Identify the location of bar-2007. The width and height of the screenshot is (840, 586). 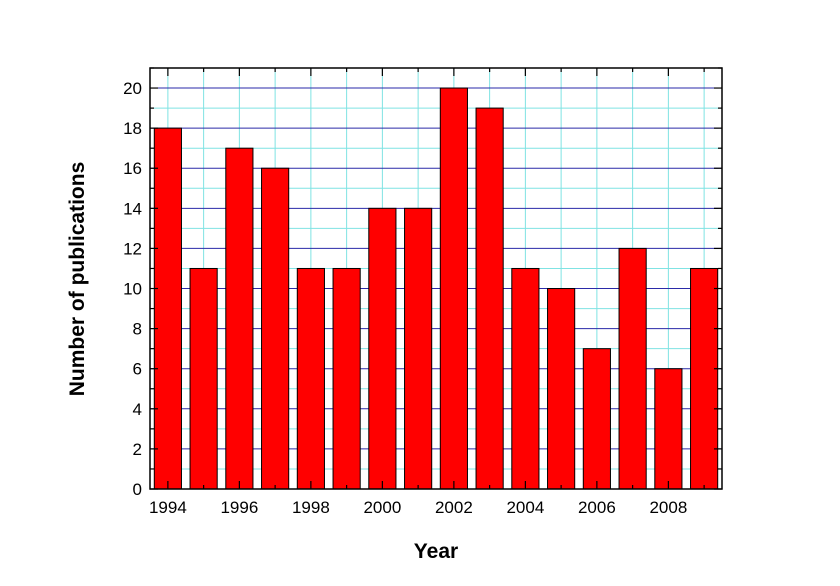
(632, 368).